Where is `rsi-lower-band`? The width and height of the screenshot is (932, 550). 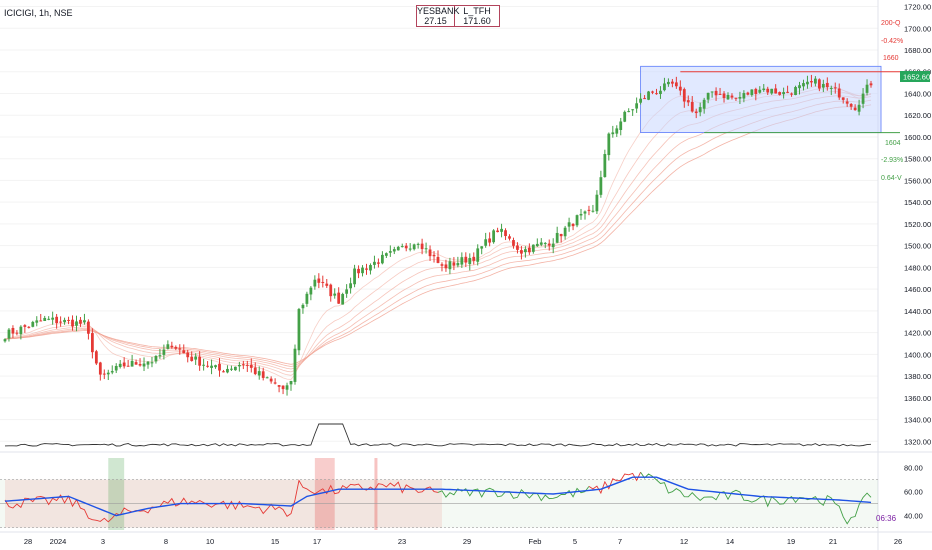
rsi-lower-band is located at coordinates (439, 515).